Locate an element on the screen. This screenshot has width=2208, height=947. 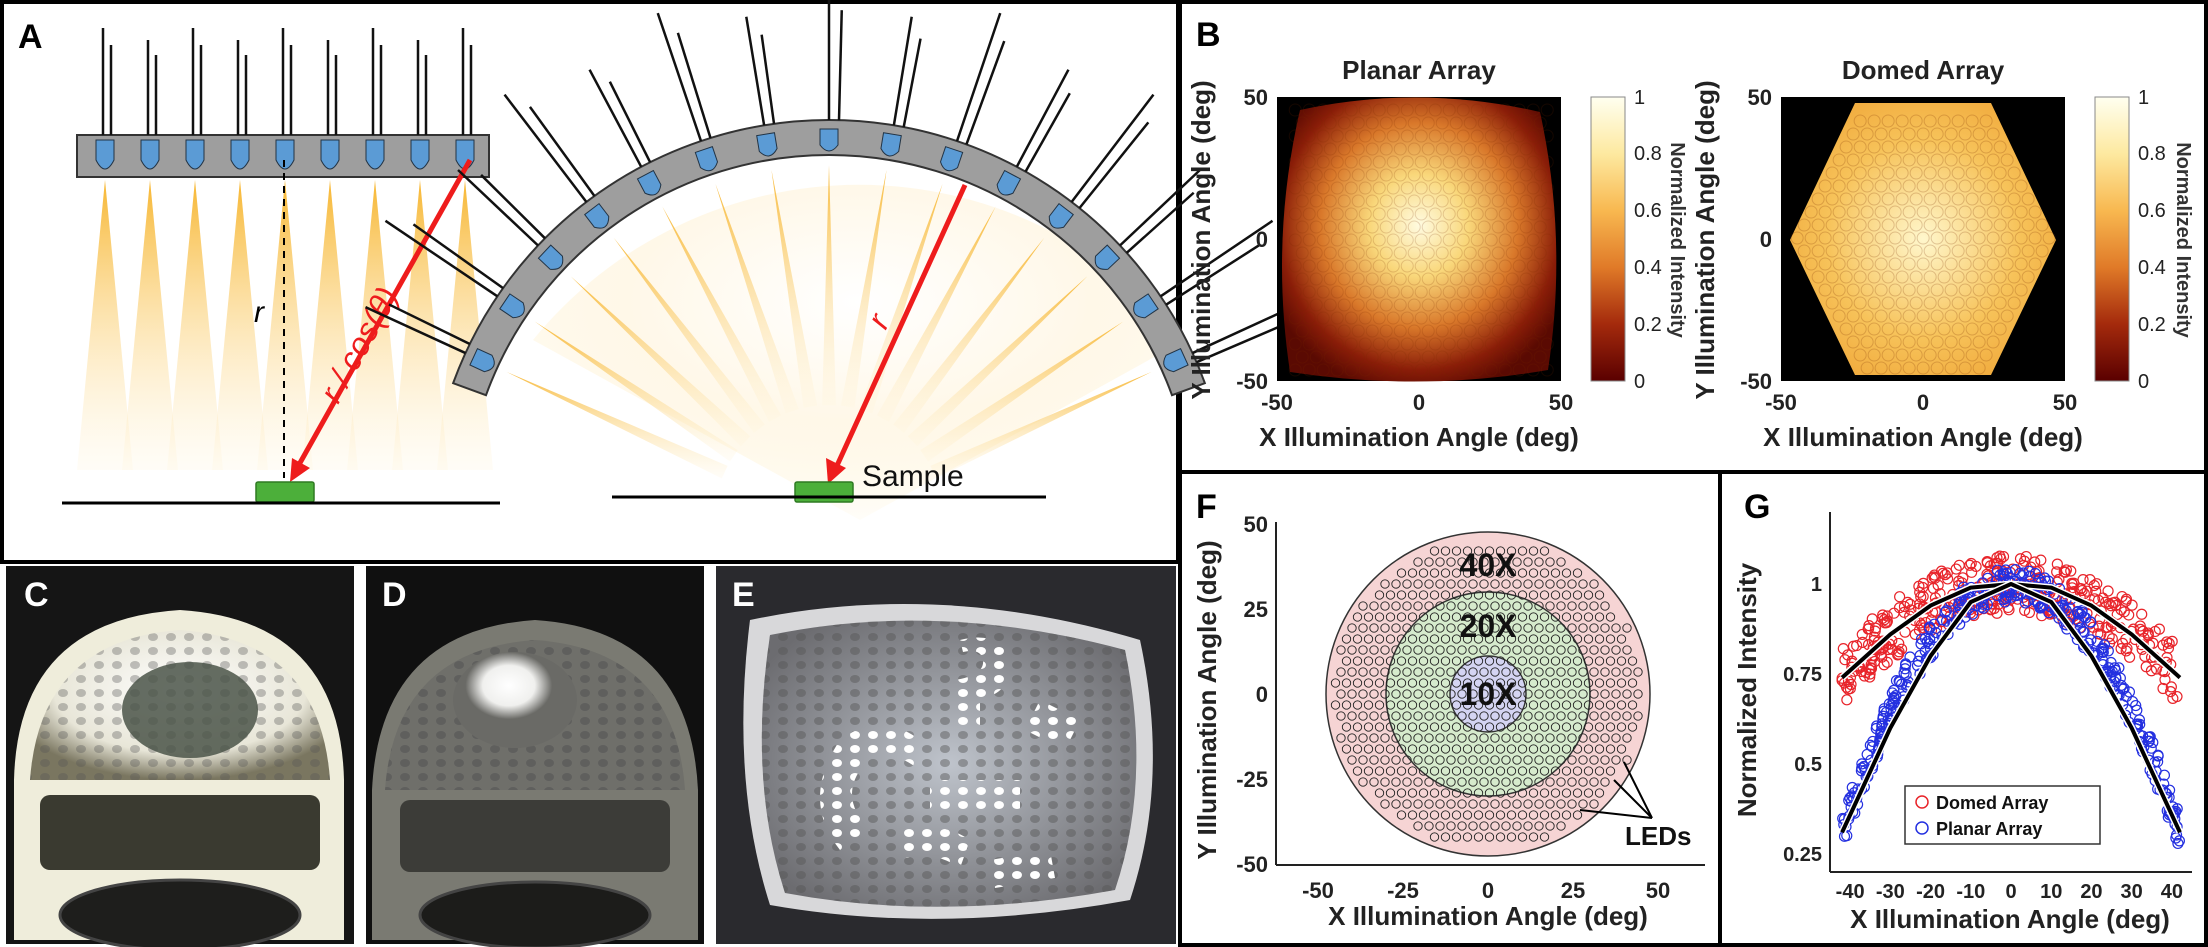
x-tick: 10 is located at coordinates (2051, 892).